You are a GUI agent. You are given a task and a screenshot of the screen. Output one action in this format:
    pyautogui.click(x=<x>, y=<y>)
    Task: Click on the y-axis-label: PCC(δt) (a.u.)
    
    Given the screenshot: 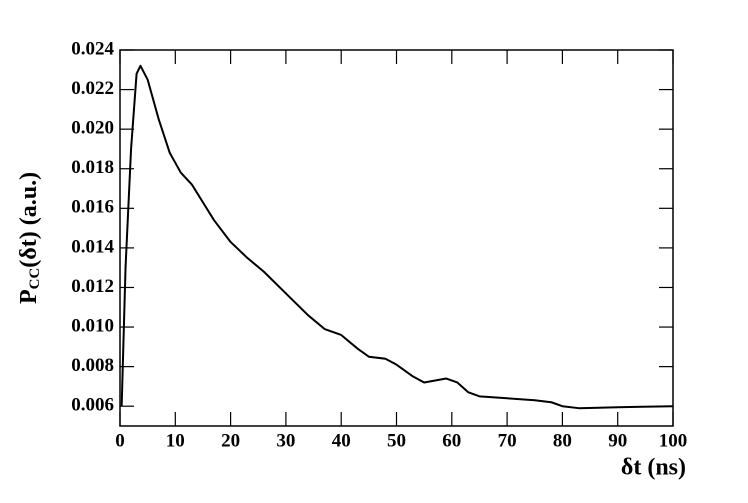 What is the action you would take?
    pyautogui.click(x=30, y=238)
    